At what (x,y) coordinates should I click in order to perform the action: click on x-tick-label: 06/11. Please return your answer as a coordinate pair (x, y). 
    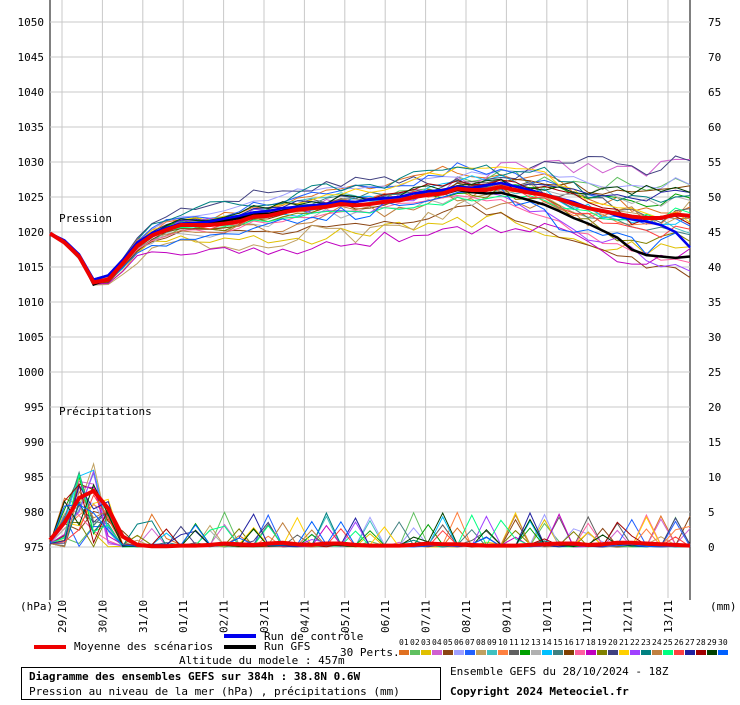
    Looking at the image, I should click on (385, 616).